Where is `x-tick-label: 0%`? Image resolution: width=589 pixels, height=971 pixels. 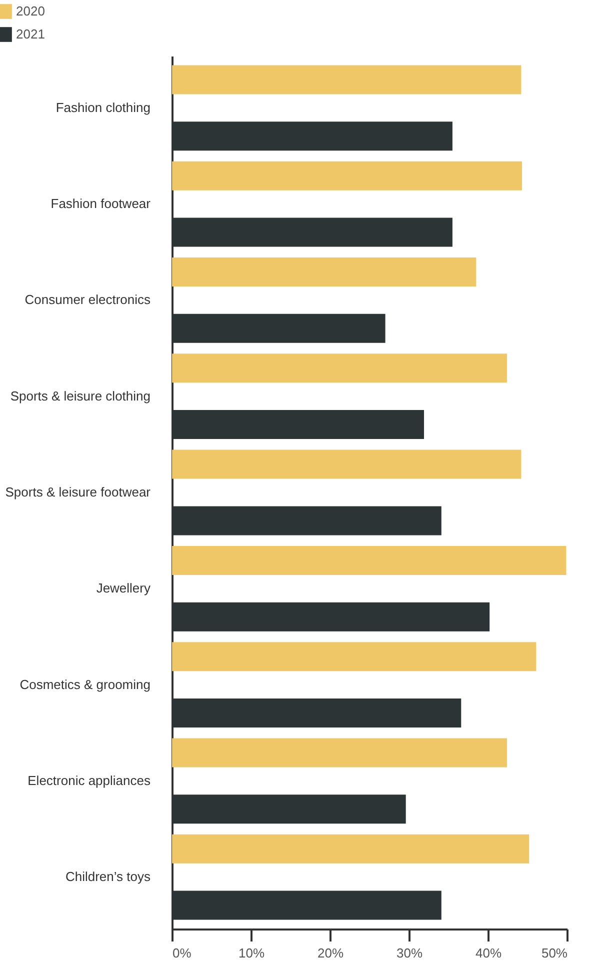
x-tick-label: 0% is located at coordinates (182, 953).